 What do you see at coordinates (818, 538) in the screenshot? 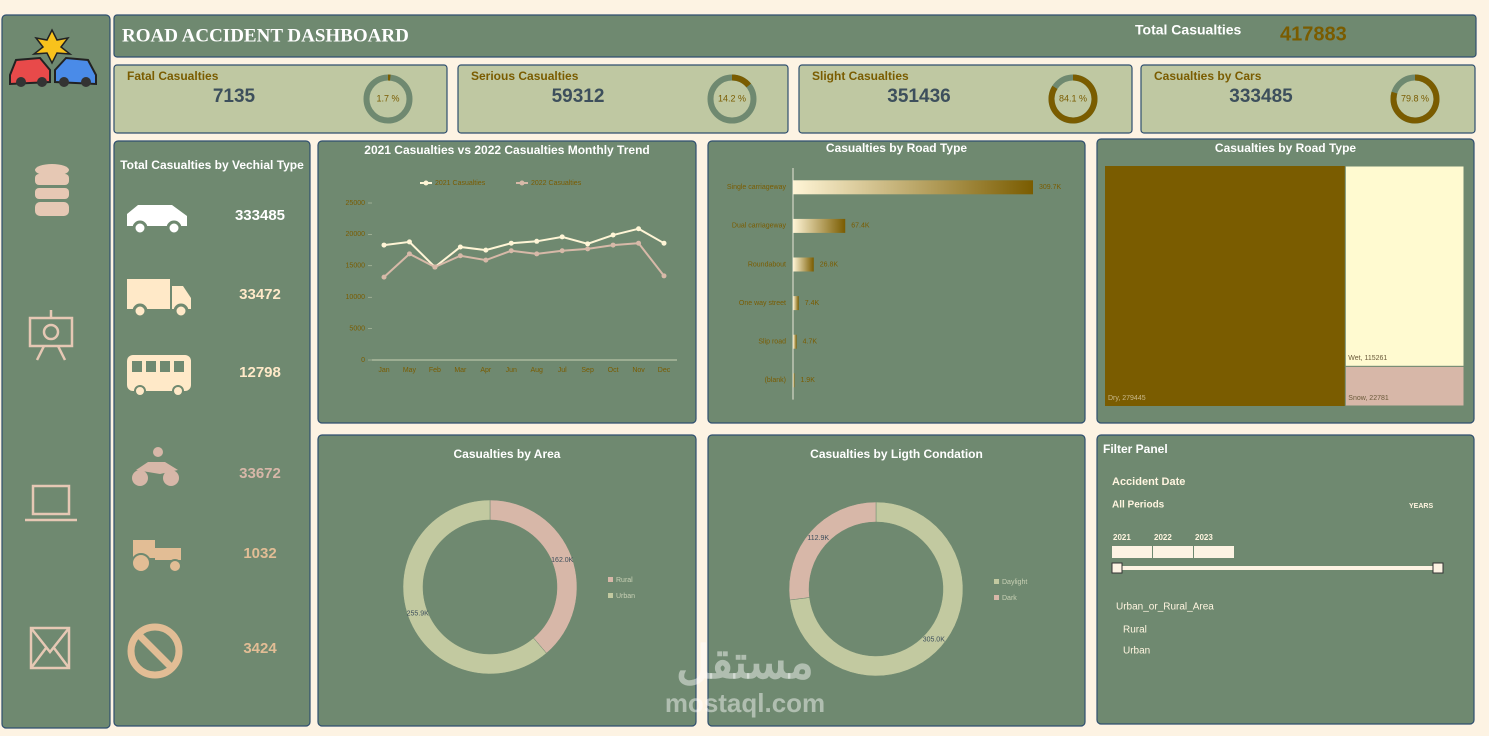
I see `value-label: 112.9K` at bounding box center [818, 538].